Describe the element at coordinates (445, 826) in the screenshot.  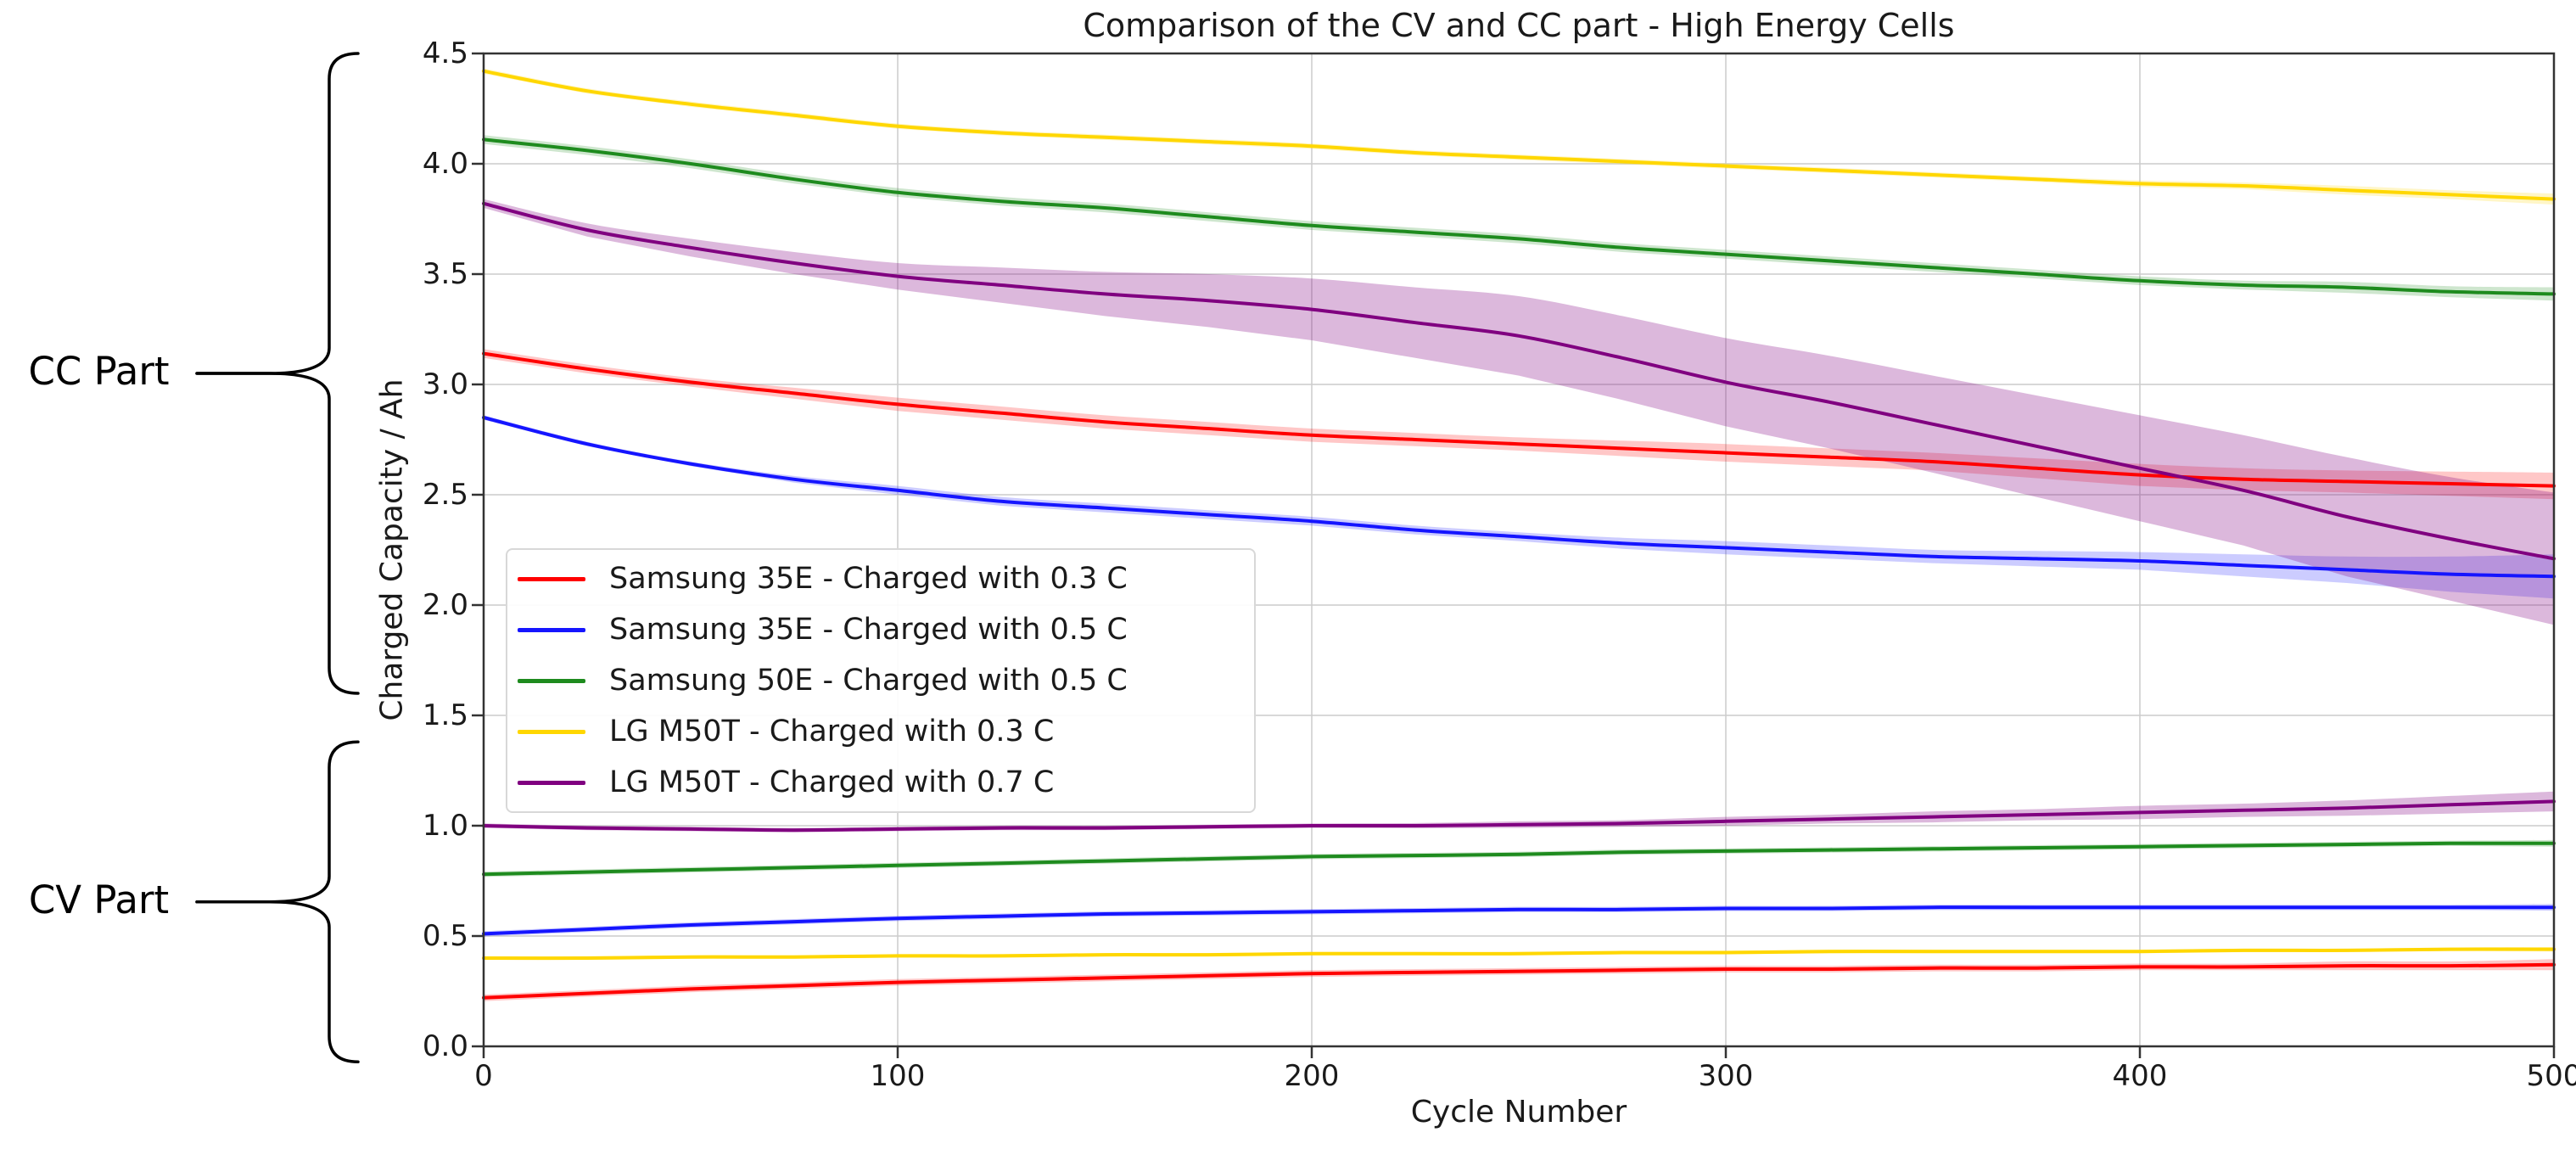
I see `y-tick-label: 1.0` at that location.